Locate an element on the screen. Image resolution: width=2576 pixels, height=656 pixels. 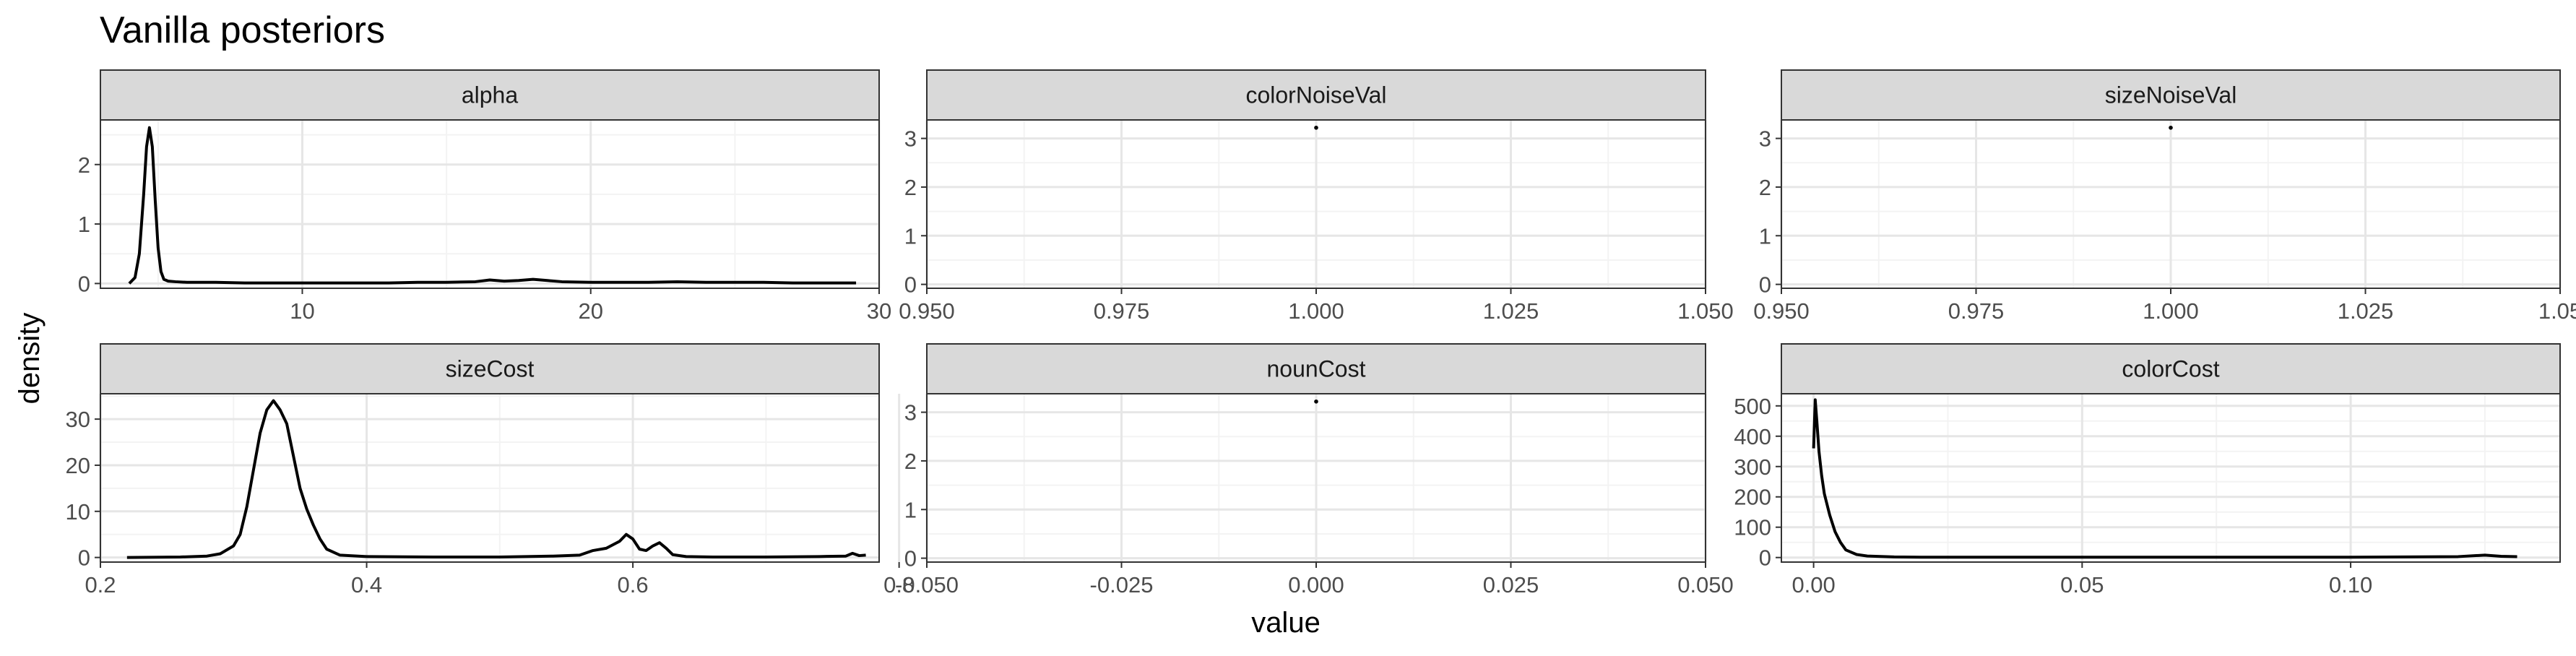
facet-strip-label: sizeNoiseVal is located at coordinates (2171, 95).